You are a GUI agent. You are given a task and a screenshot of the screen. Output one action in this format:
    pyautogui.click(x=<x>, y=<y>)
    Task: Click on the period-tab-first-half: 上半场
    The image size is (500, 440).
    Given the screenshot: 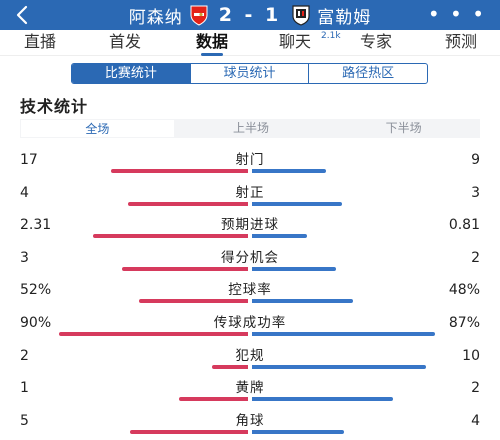 What is the action you would take?
    pyautogui.click(x=251, y=128)
    